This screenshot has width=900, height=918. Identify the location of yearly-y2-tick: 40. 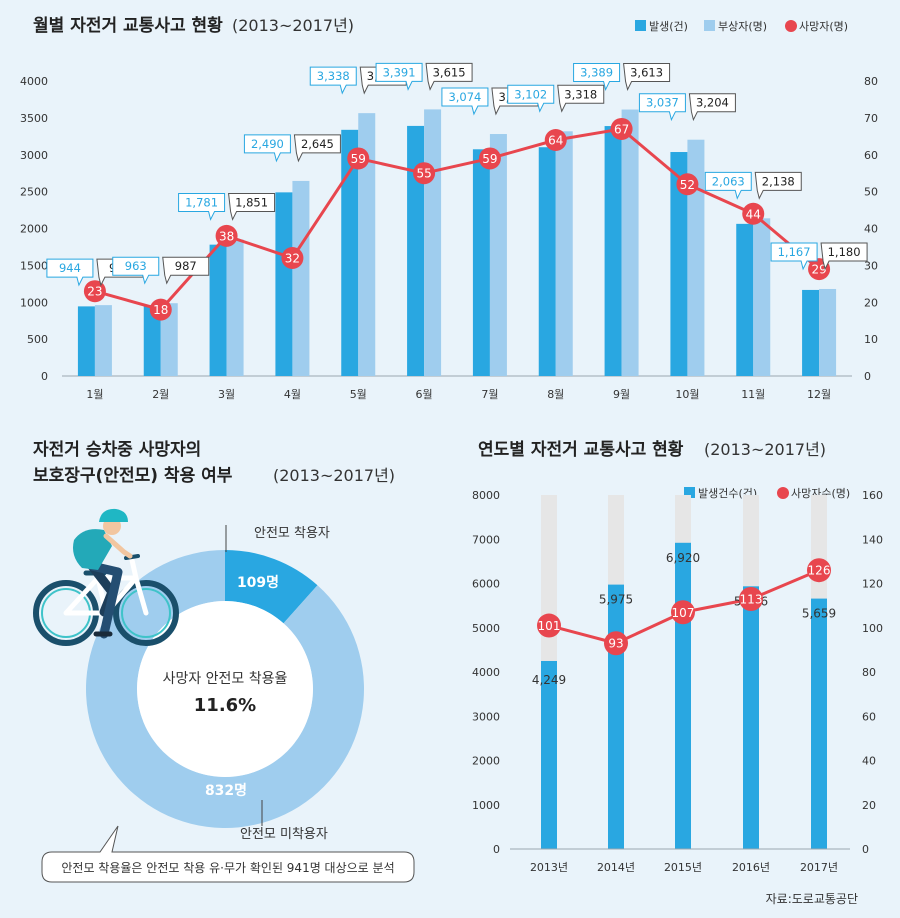
(869, 761).